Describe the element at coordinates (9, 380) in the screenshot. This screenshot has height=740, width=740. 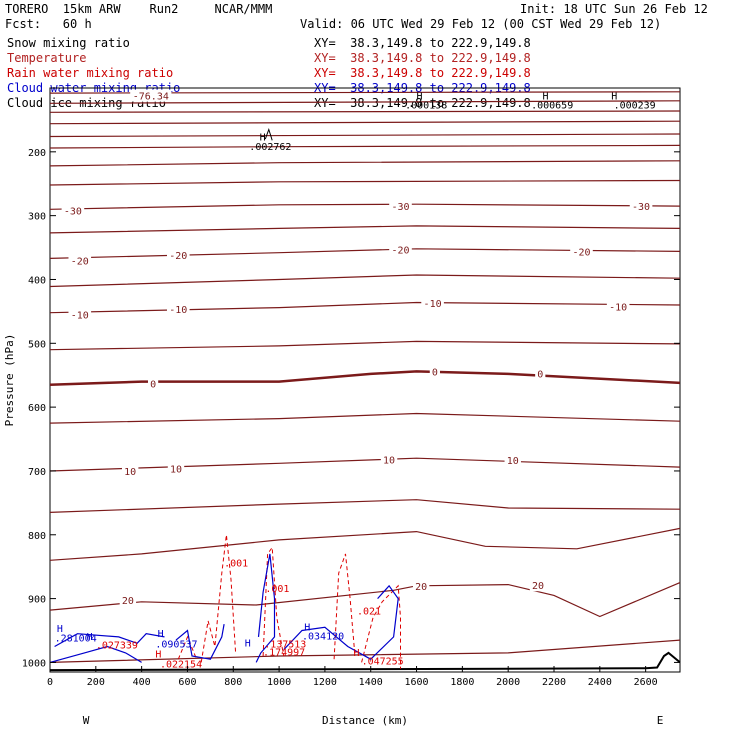
I see `y-axis-title: Pressure (hPa)` at that location.